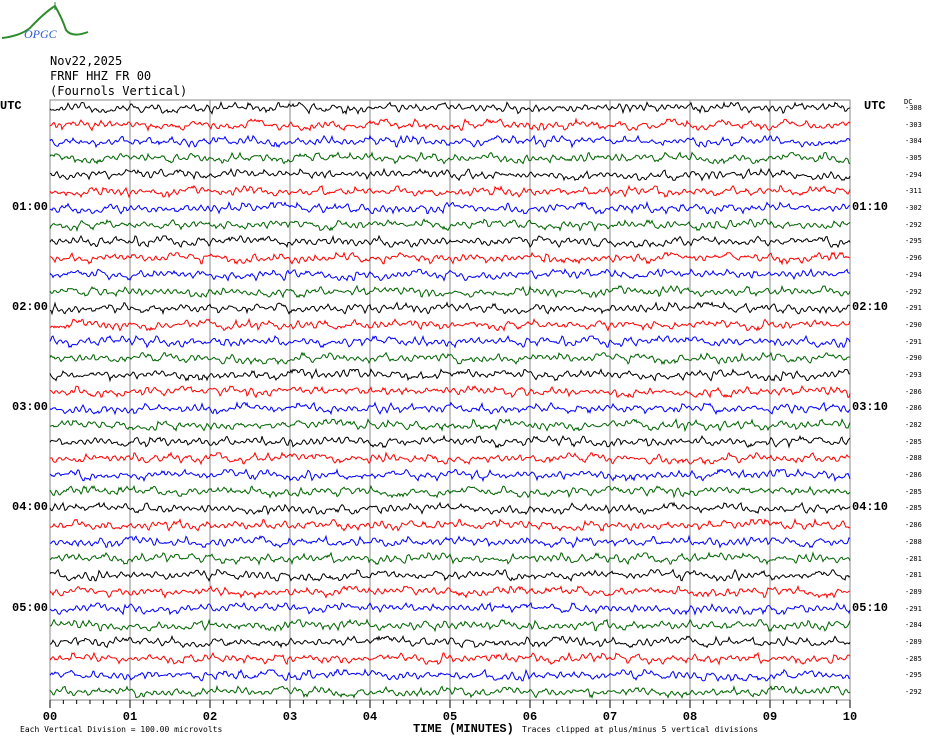  What do you see at coordinates (610, 717) in the screenshot?
I see `x-tick-label: 07` at bounding box center [610, 717].